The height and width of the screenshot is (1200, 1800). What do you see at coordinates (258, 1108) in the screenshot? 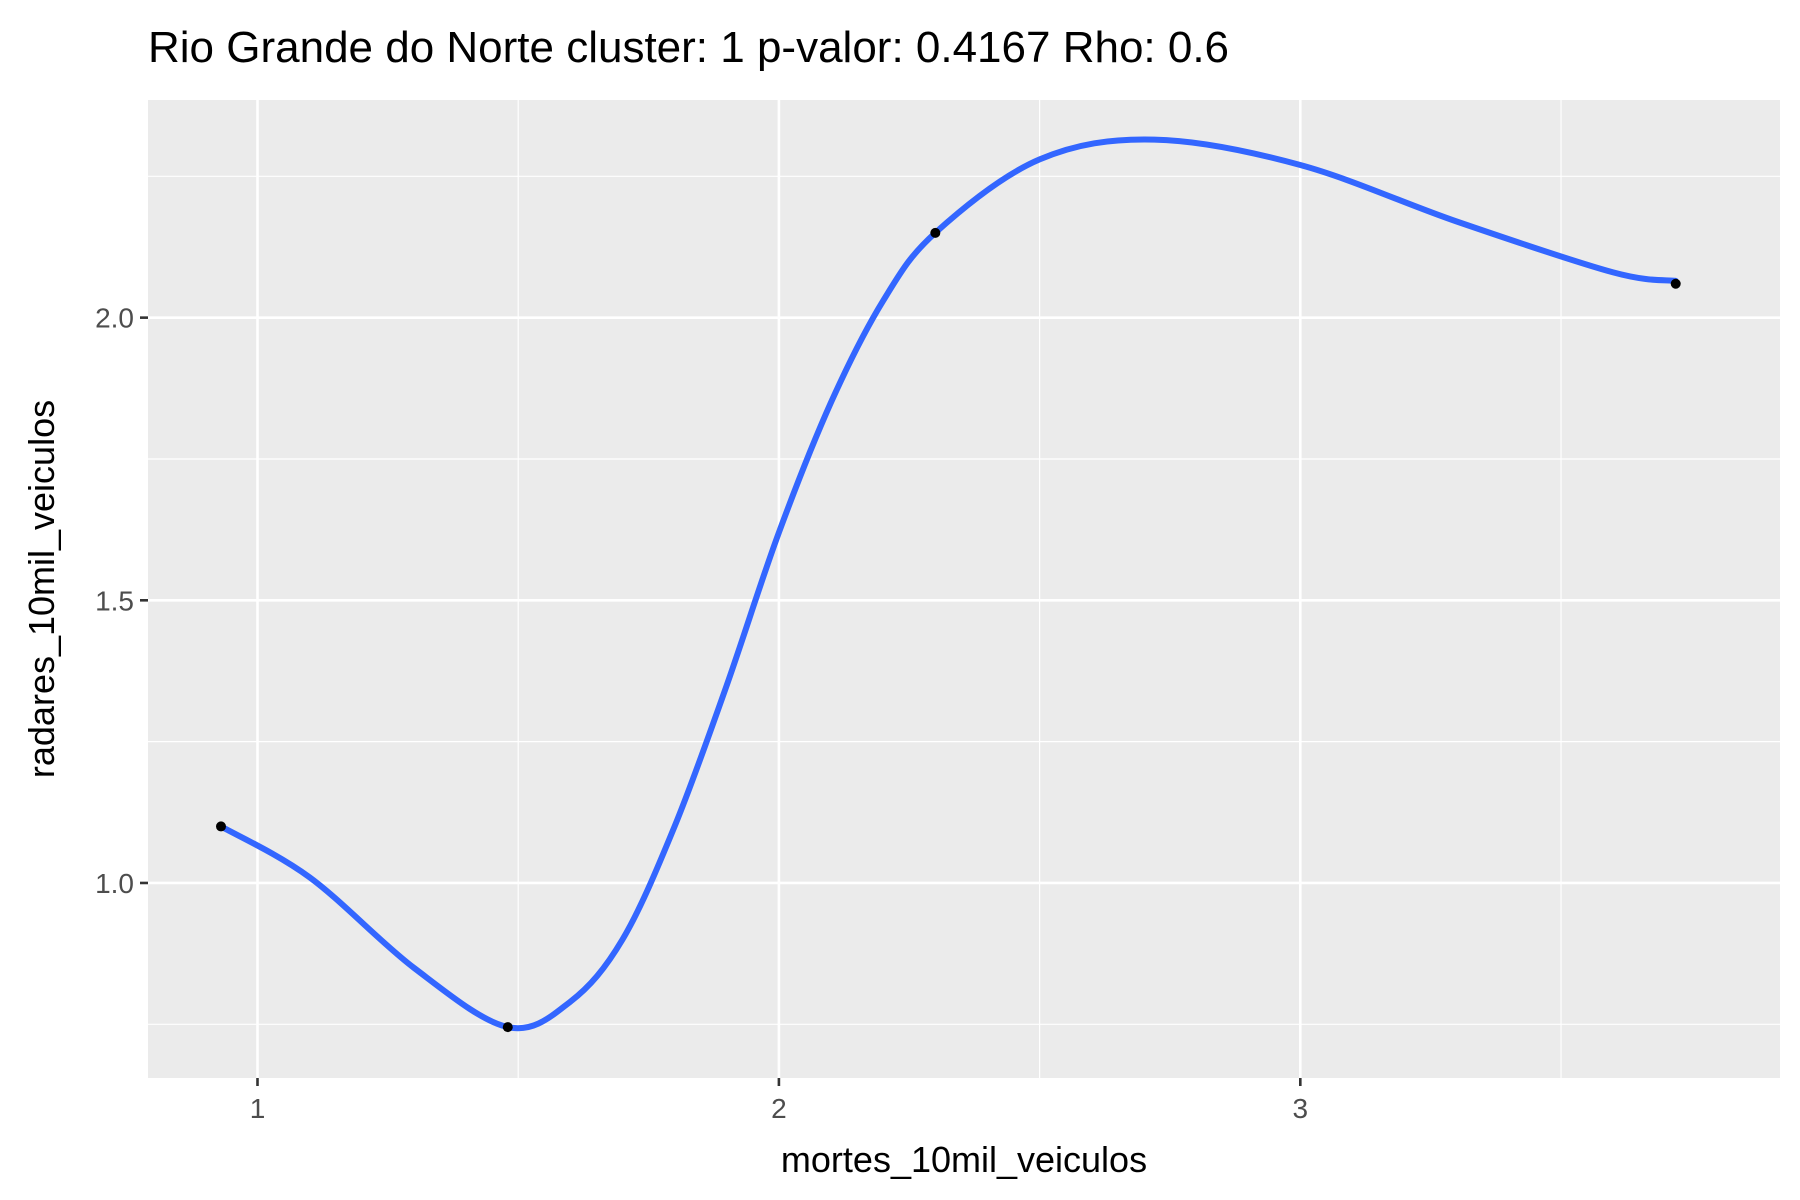
I see `x-tick-label: 1` at bounding box center [258, 1108].